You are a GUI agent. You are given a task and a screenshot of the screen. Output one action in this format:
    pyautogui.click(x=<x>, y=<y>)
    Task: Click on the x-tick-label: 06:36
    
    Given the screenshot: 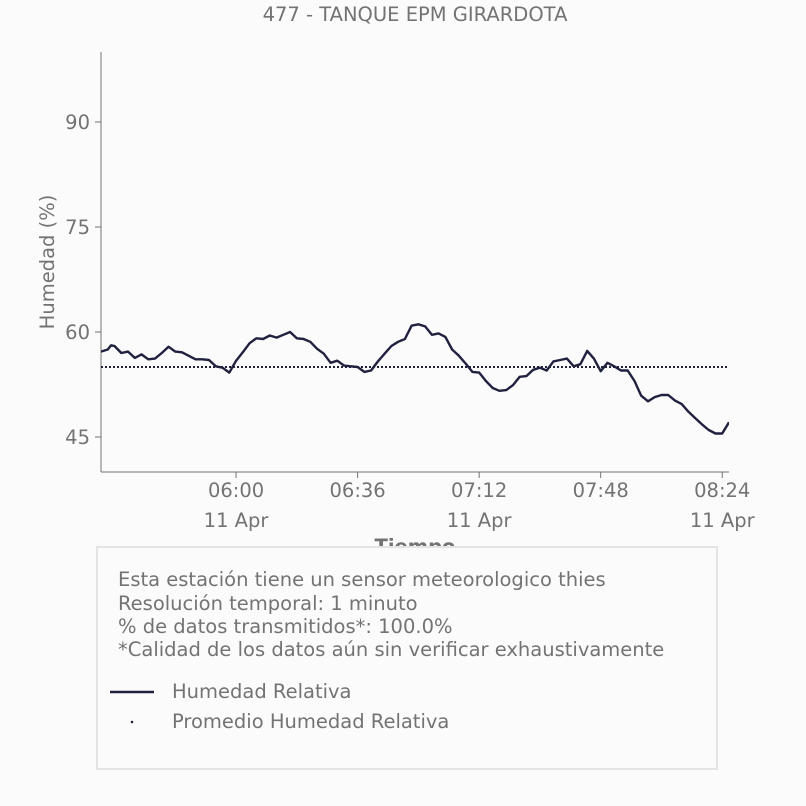 What is the action you would take?
    pyautogui.click(x=358, y=490)
    